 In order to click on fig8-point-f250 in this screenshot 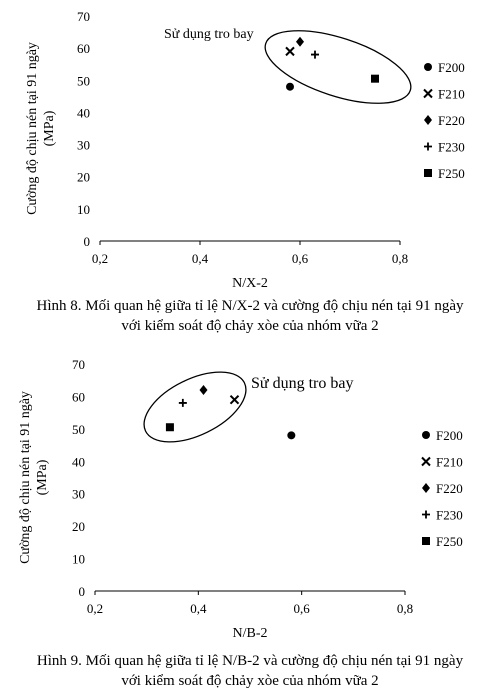, I will do `click(375, 78)`.